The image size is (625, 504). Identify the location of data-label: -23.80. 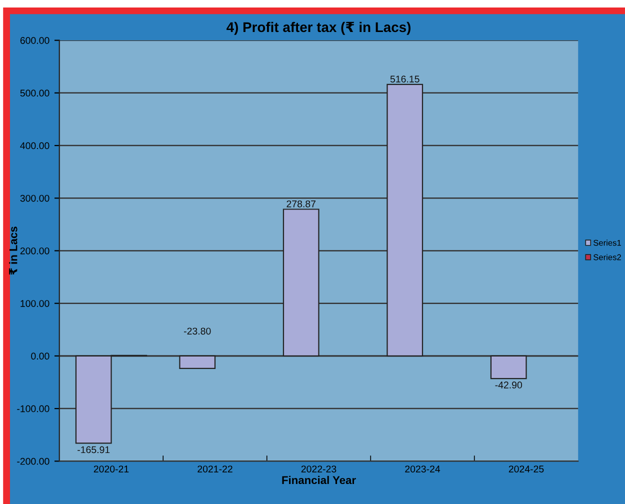
(197, 331).